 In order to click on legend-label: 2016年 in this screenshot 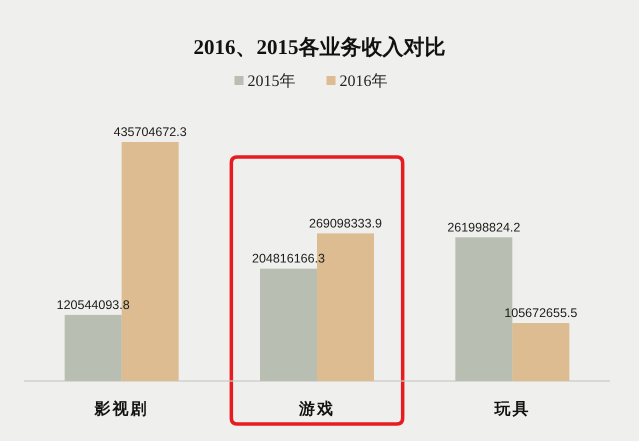, I will do `click(364, 81)`.